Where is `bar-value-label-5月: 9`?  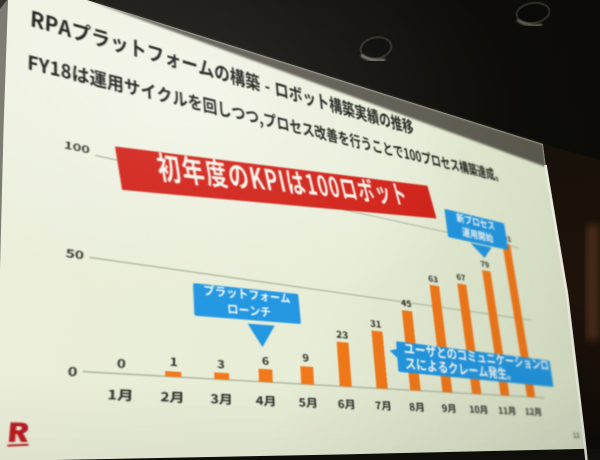 bar-value-label-5月: 9 is located at coordinates (306, 360).